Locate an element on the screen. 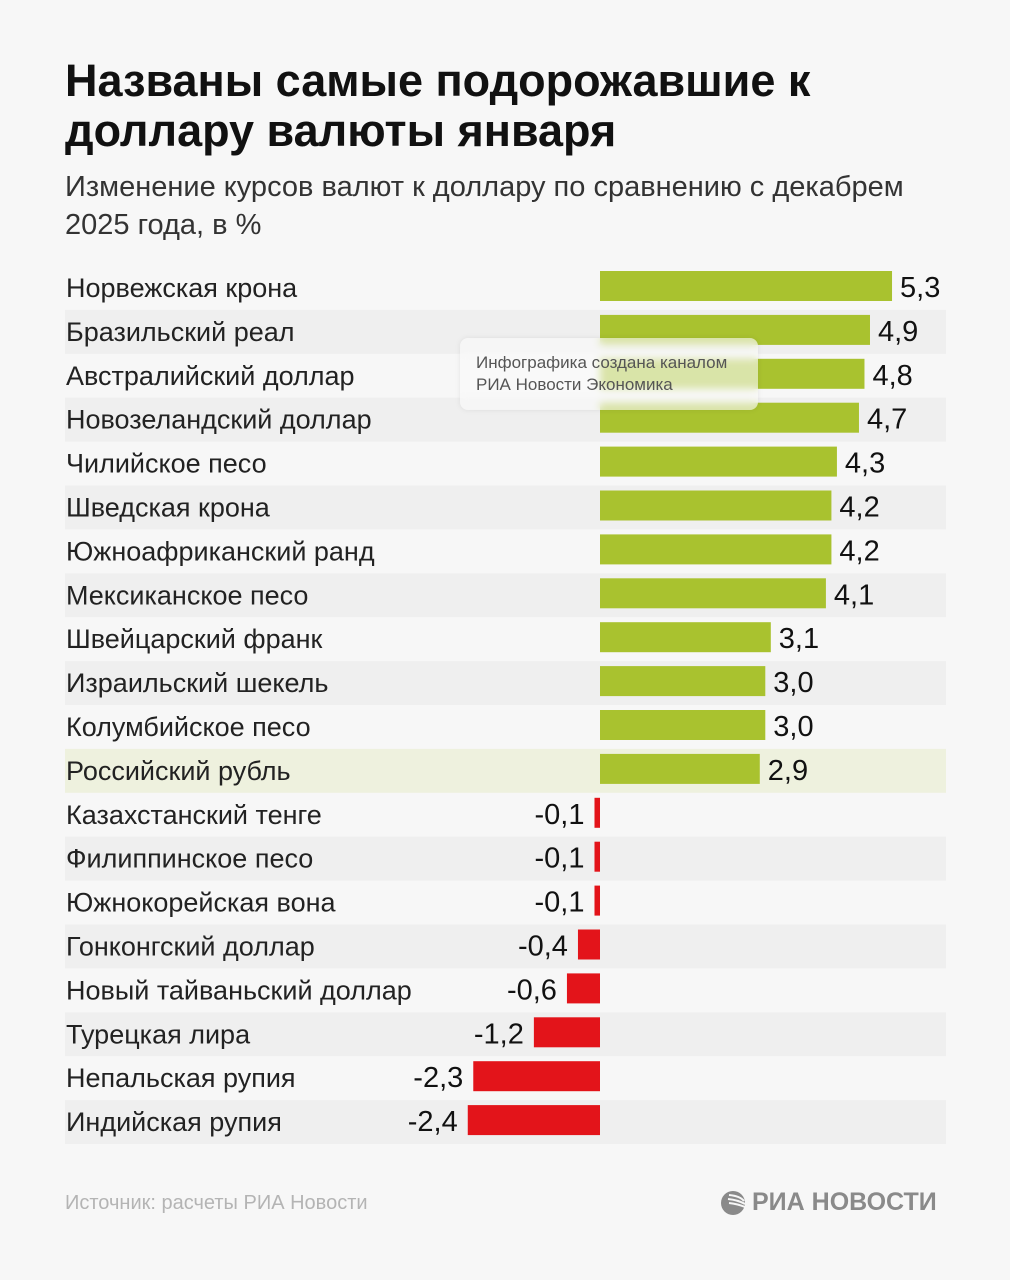 Image resolution: width=1010 pixels, height=1280 pixels. data-label: 4,7 is located at coordinates (887, 420).